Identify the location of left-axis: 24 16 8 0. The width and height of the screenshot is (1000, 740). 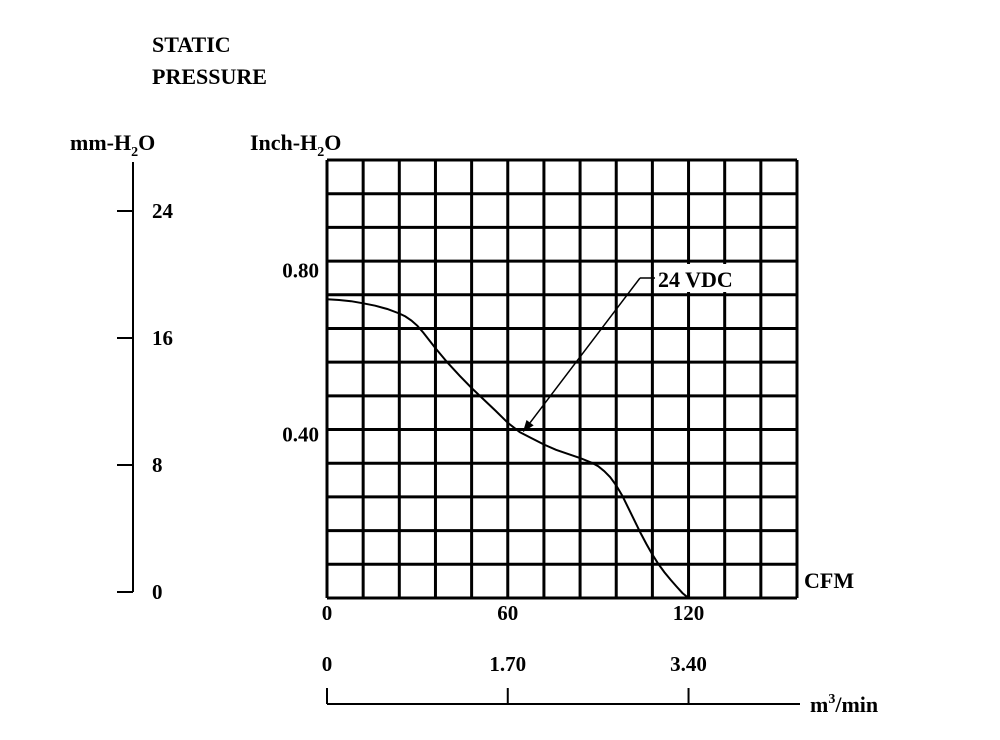
(145, 383).